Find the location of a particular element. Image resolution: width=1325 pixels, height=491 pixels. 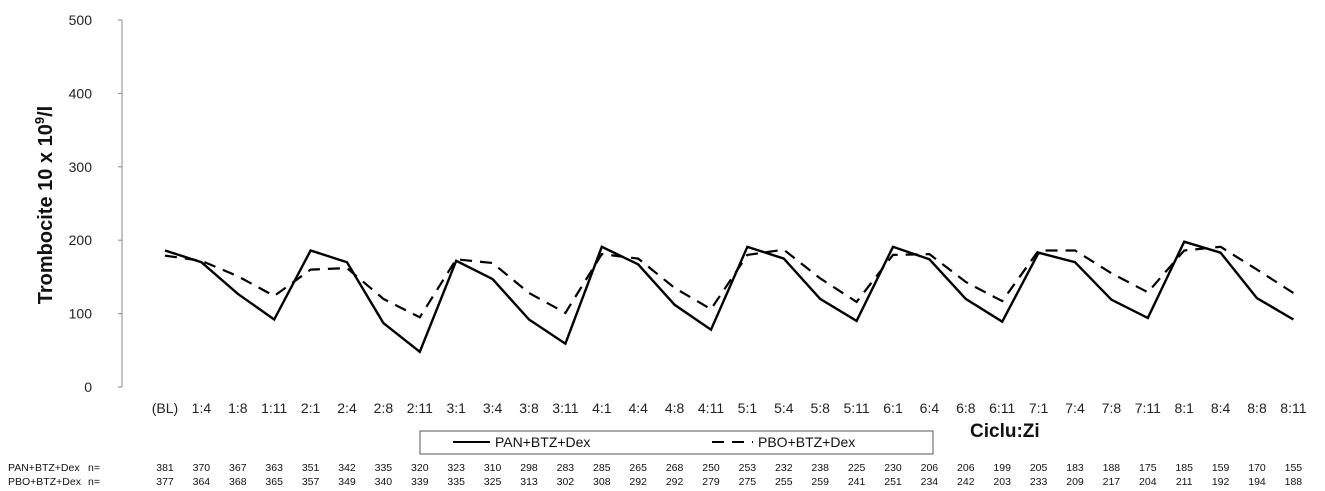

n-value-pbo: 308 is located at coordinates (602, 482).